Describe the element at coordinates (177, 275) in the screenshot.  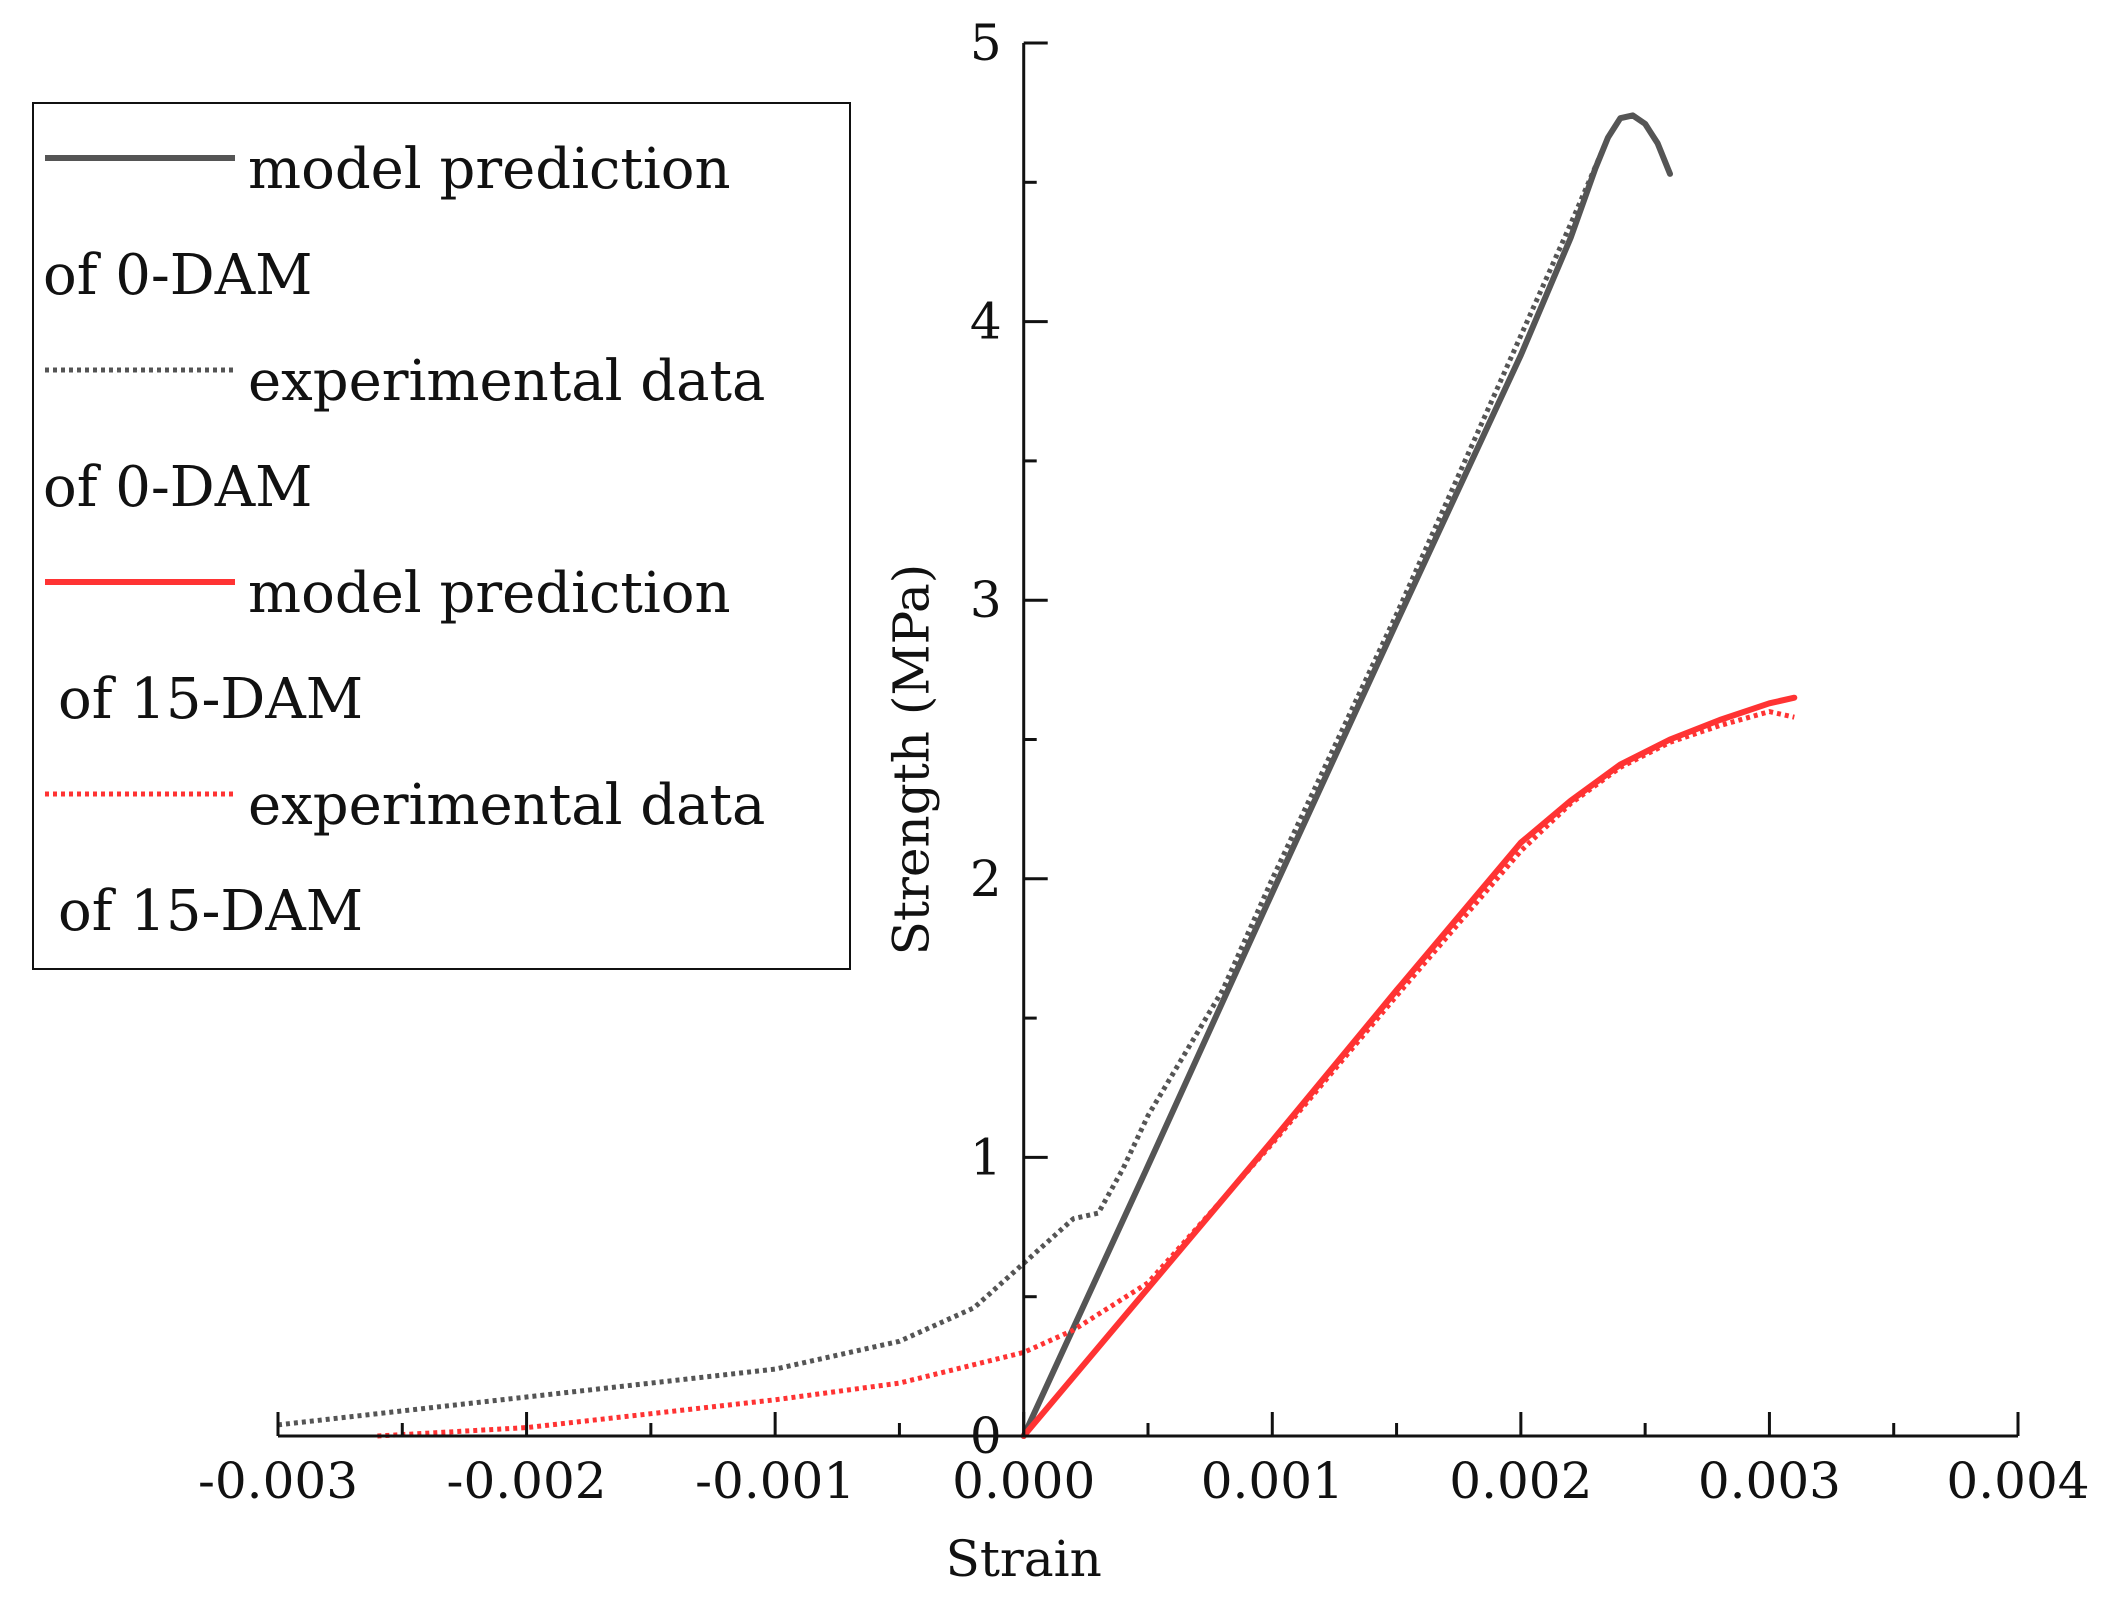
I see `legend-label-1-line2: of 0-DAM` at that location.